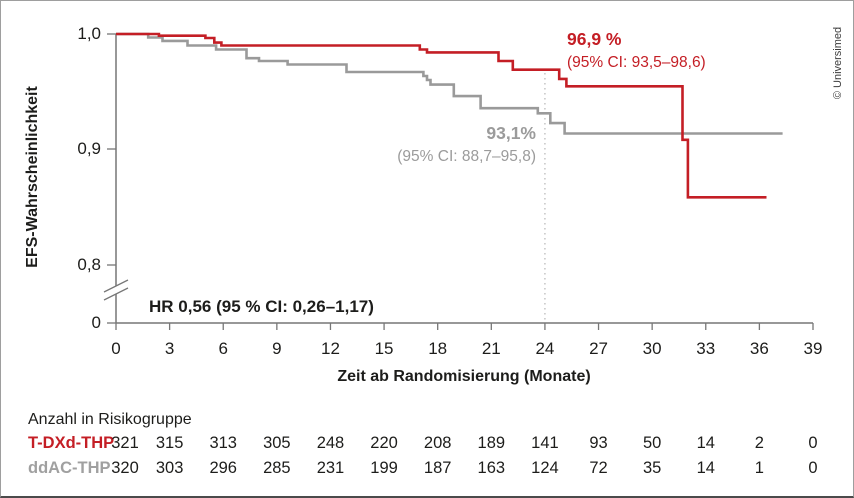 The width and height of the screenshot is (854, 498). I want to click on risk-count-value: 313, so click(223, 443).